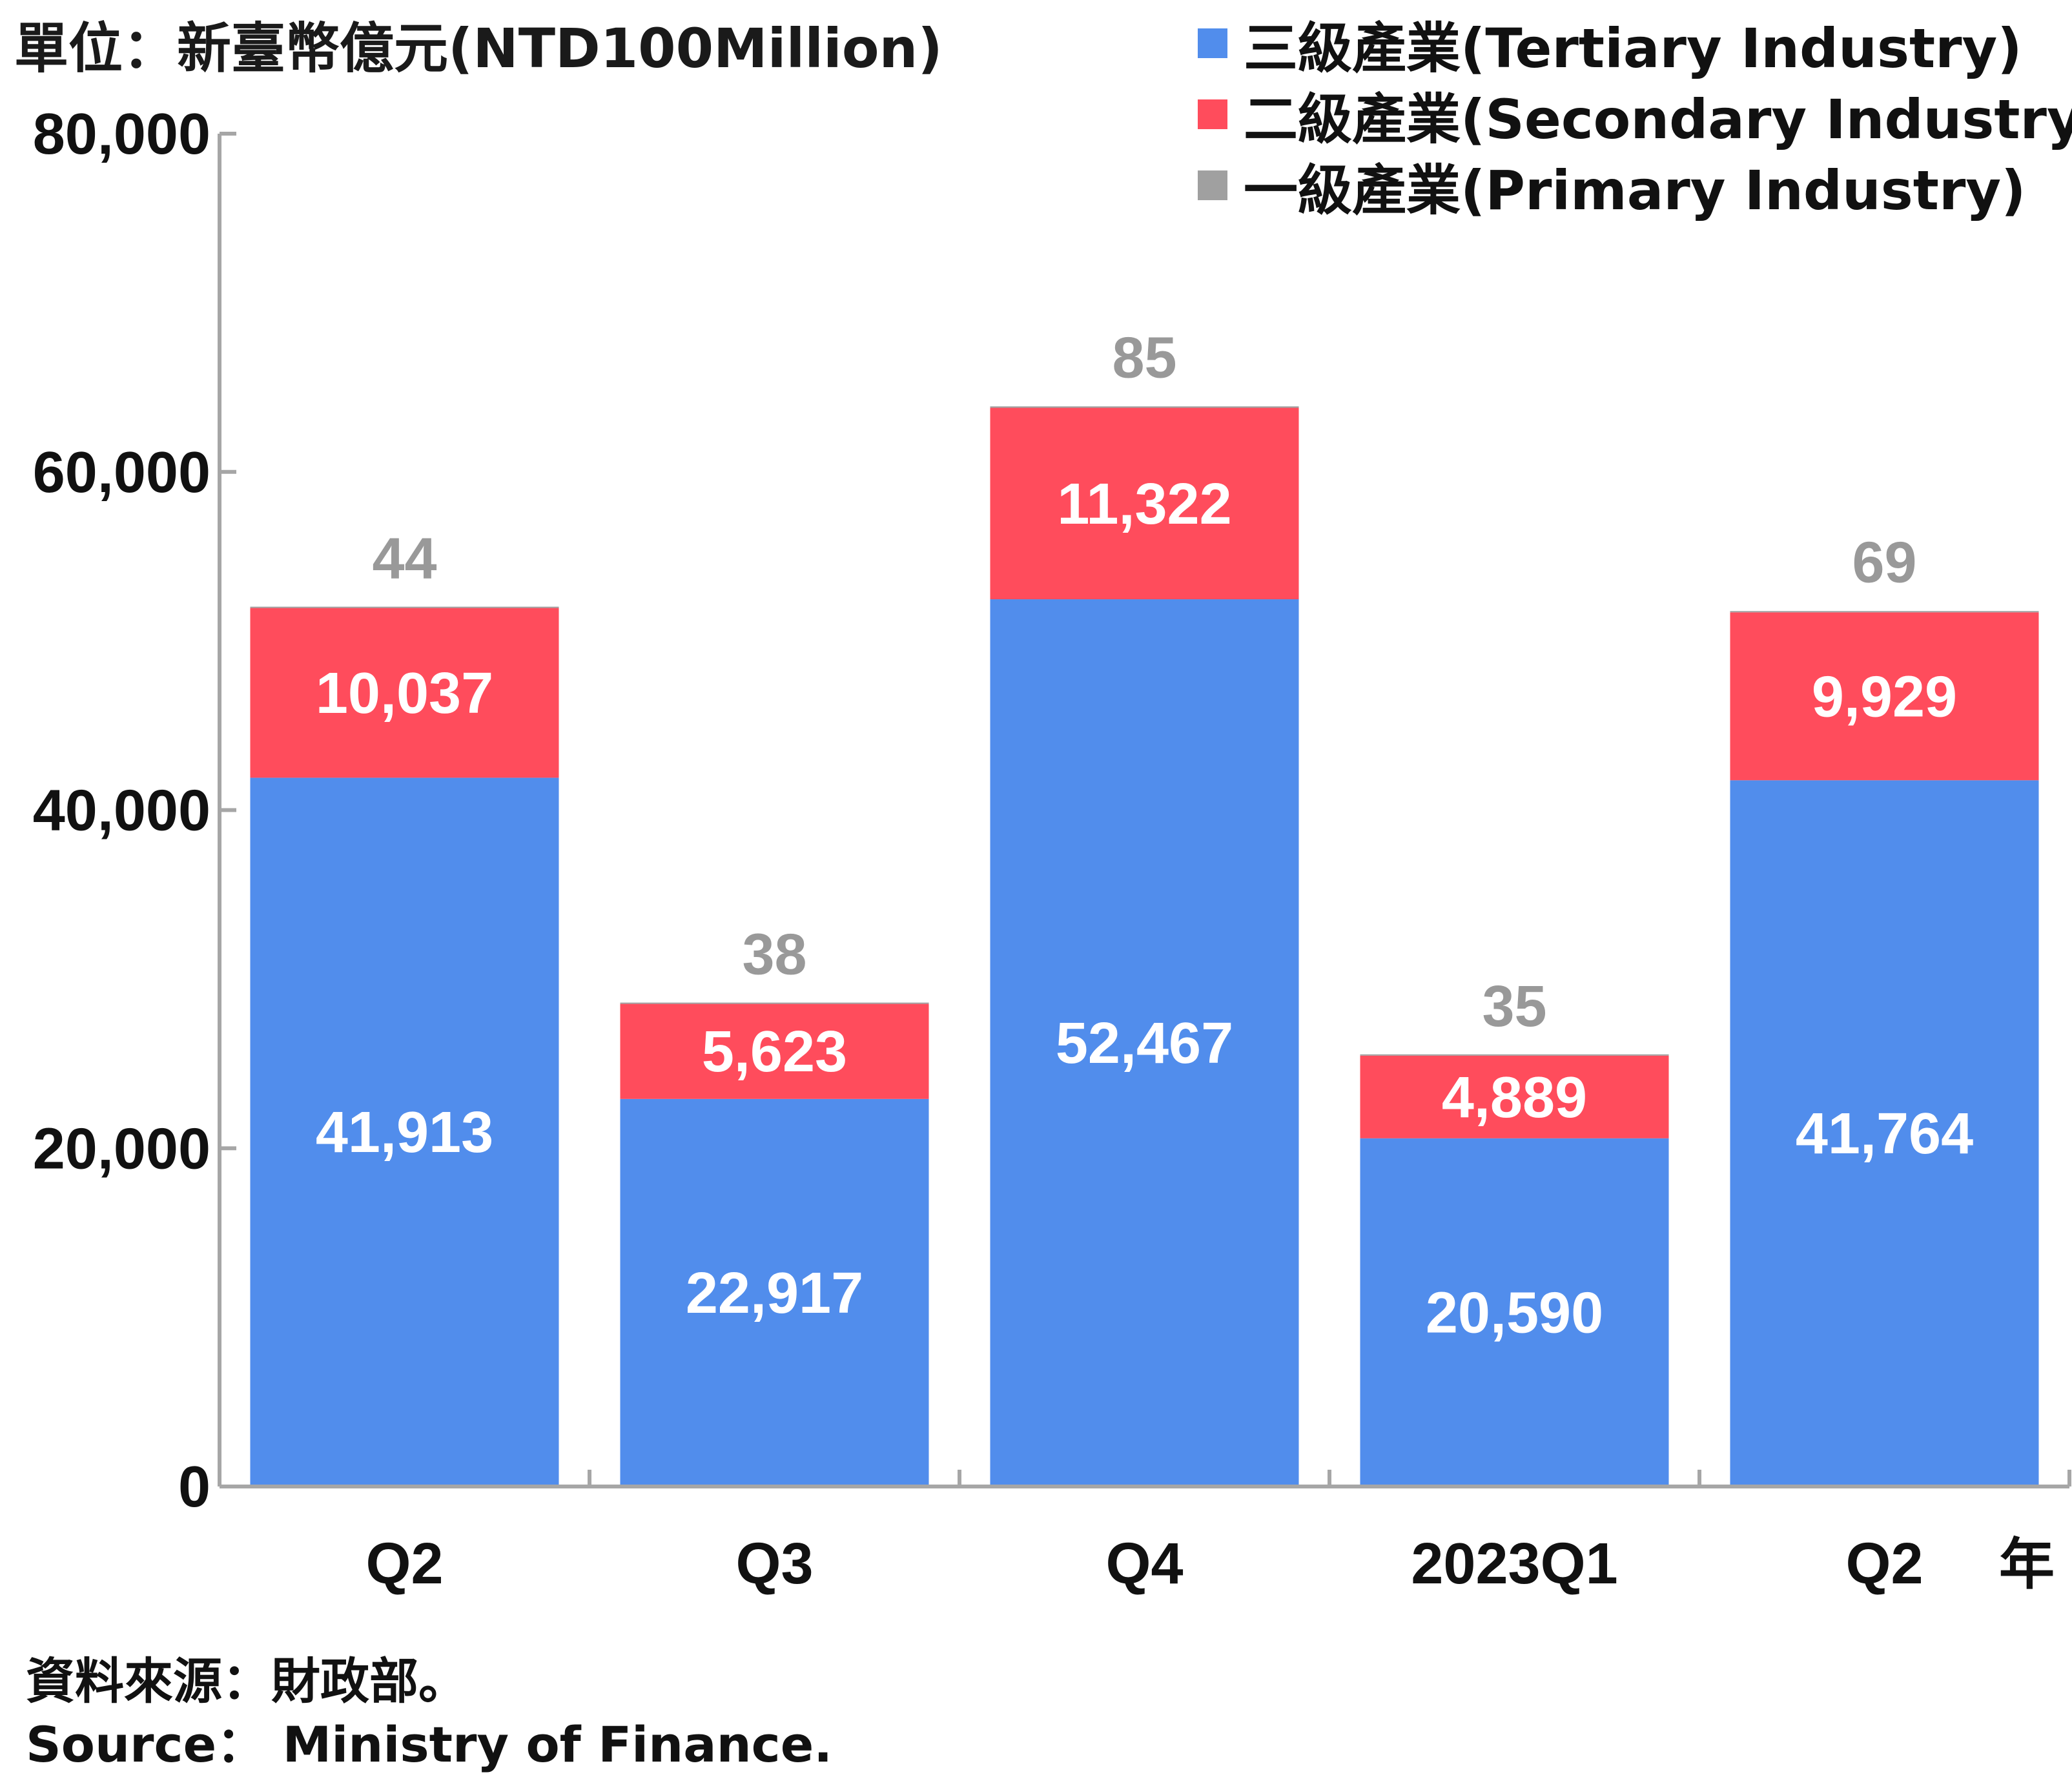  What do you see at coordinates (1212, 114) in the screenshot?
I see `legend-swatch-secondary` at bounding box center [1212, 114].